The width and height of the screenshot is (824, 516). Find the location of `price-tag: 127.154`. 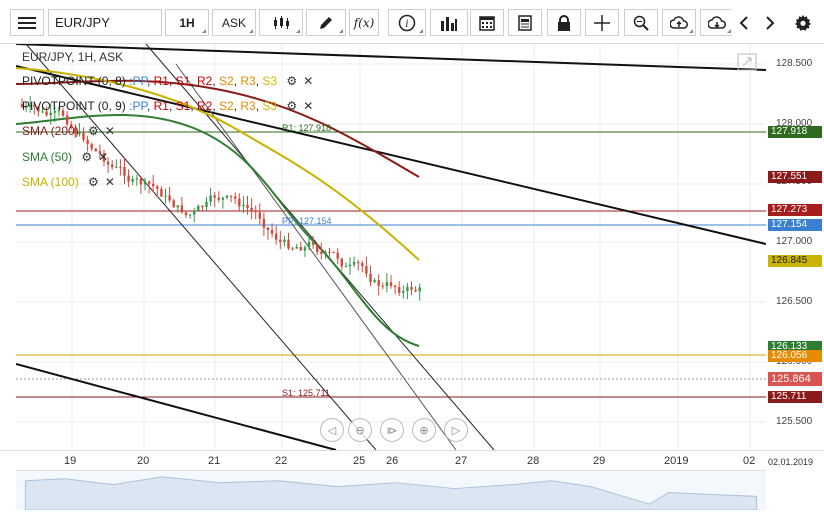

price-tag: 127.154 is located at coordinates (795, 225).